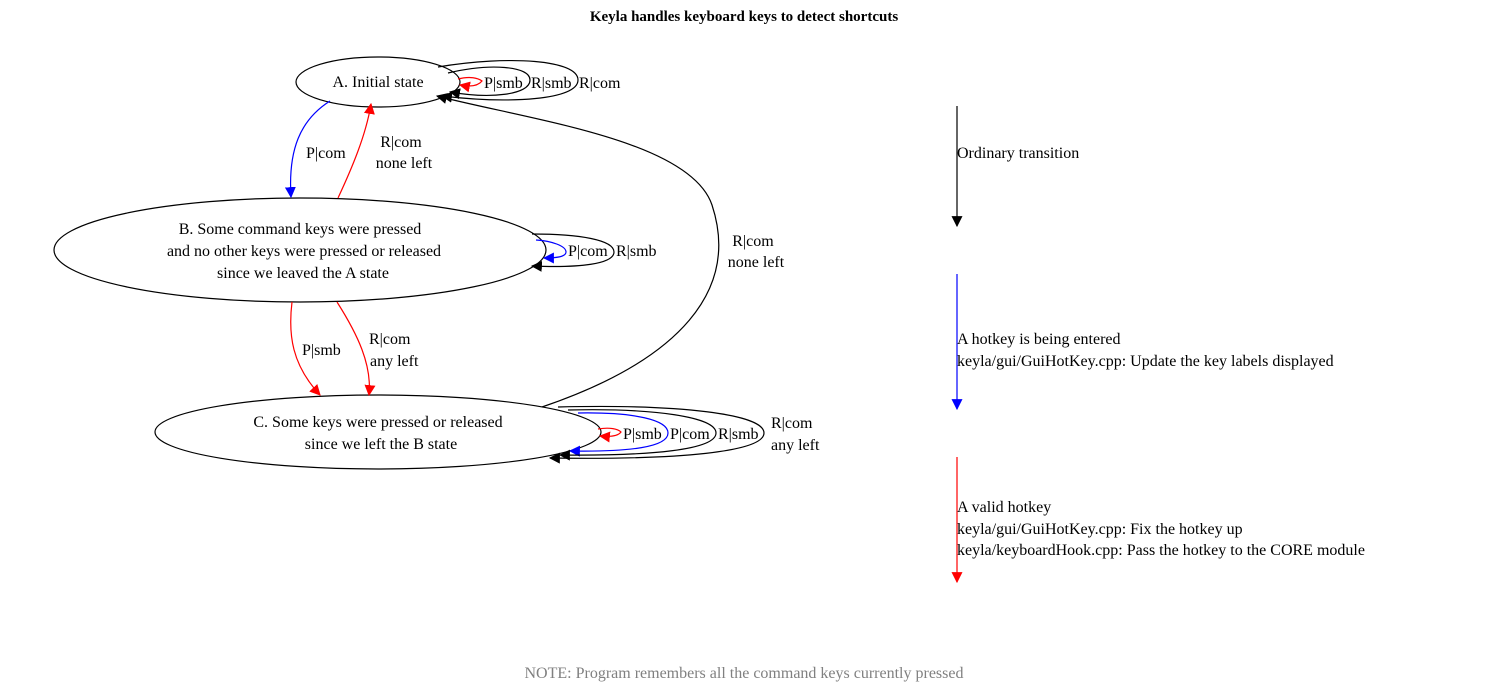  Describe the element at coordinates (753, 241) in the screenshot. I see `edge-c-to-a-label-line1: R|com` at that location.